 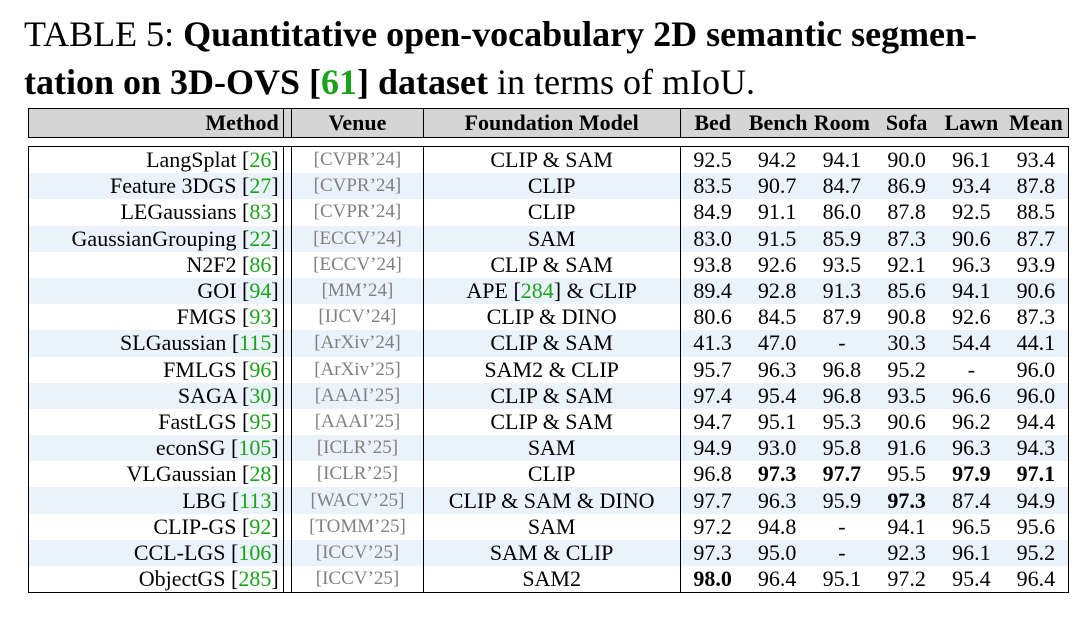 I want to click on sofa-value-cell: 91.6, so click(x=906, y=448).